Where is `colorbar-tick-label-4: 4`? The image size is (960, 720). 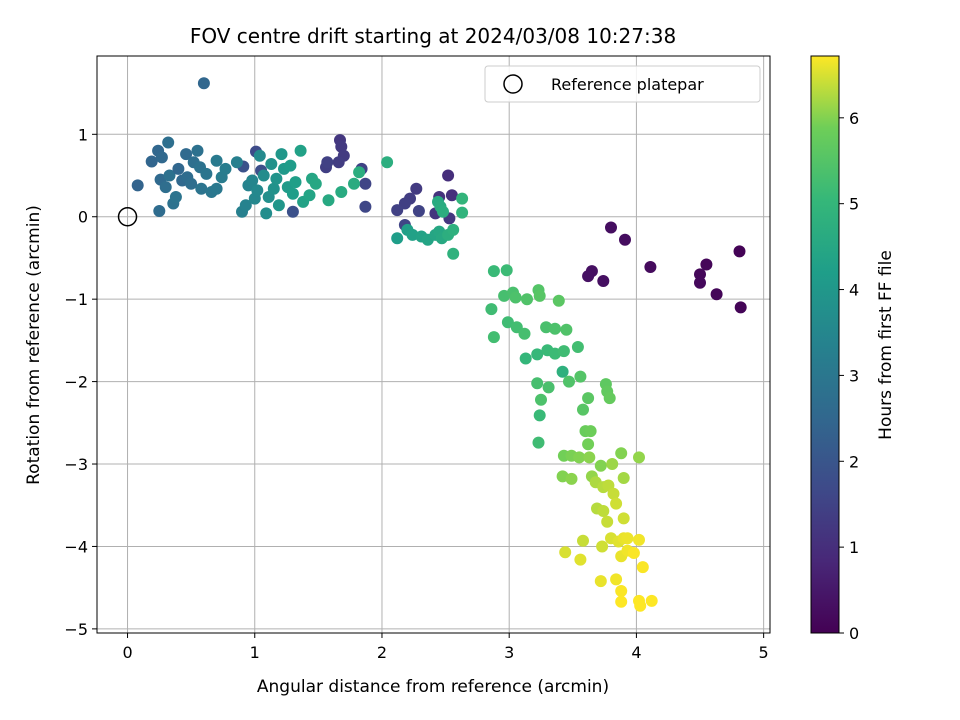 colorbar-tick-label-4: 4 is located at coordinates (854, 290).